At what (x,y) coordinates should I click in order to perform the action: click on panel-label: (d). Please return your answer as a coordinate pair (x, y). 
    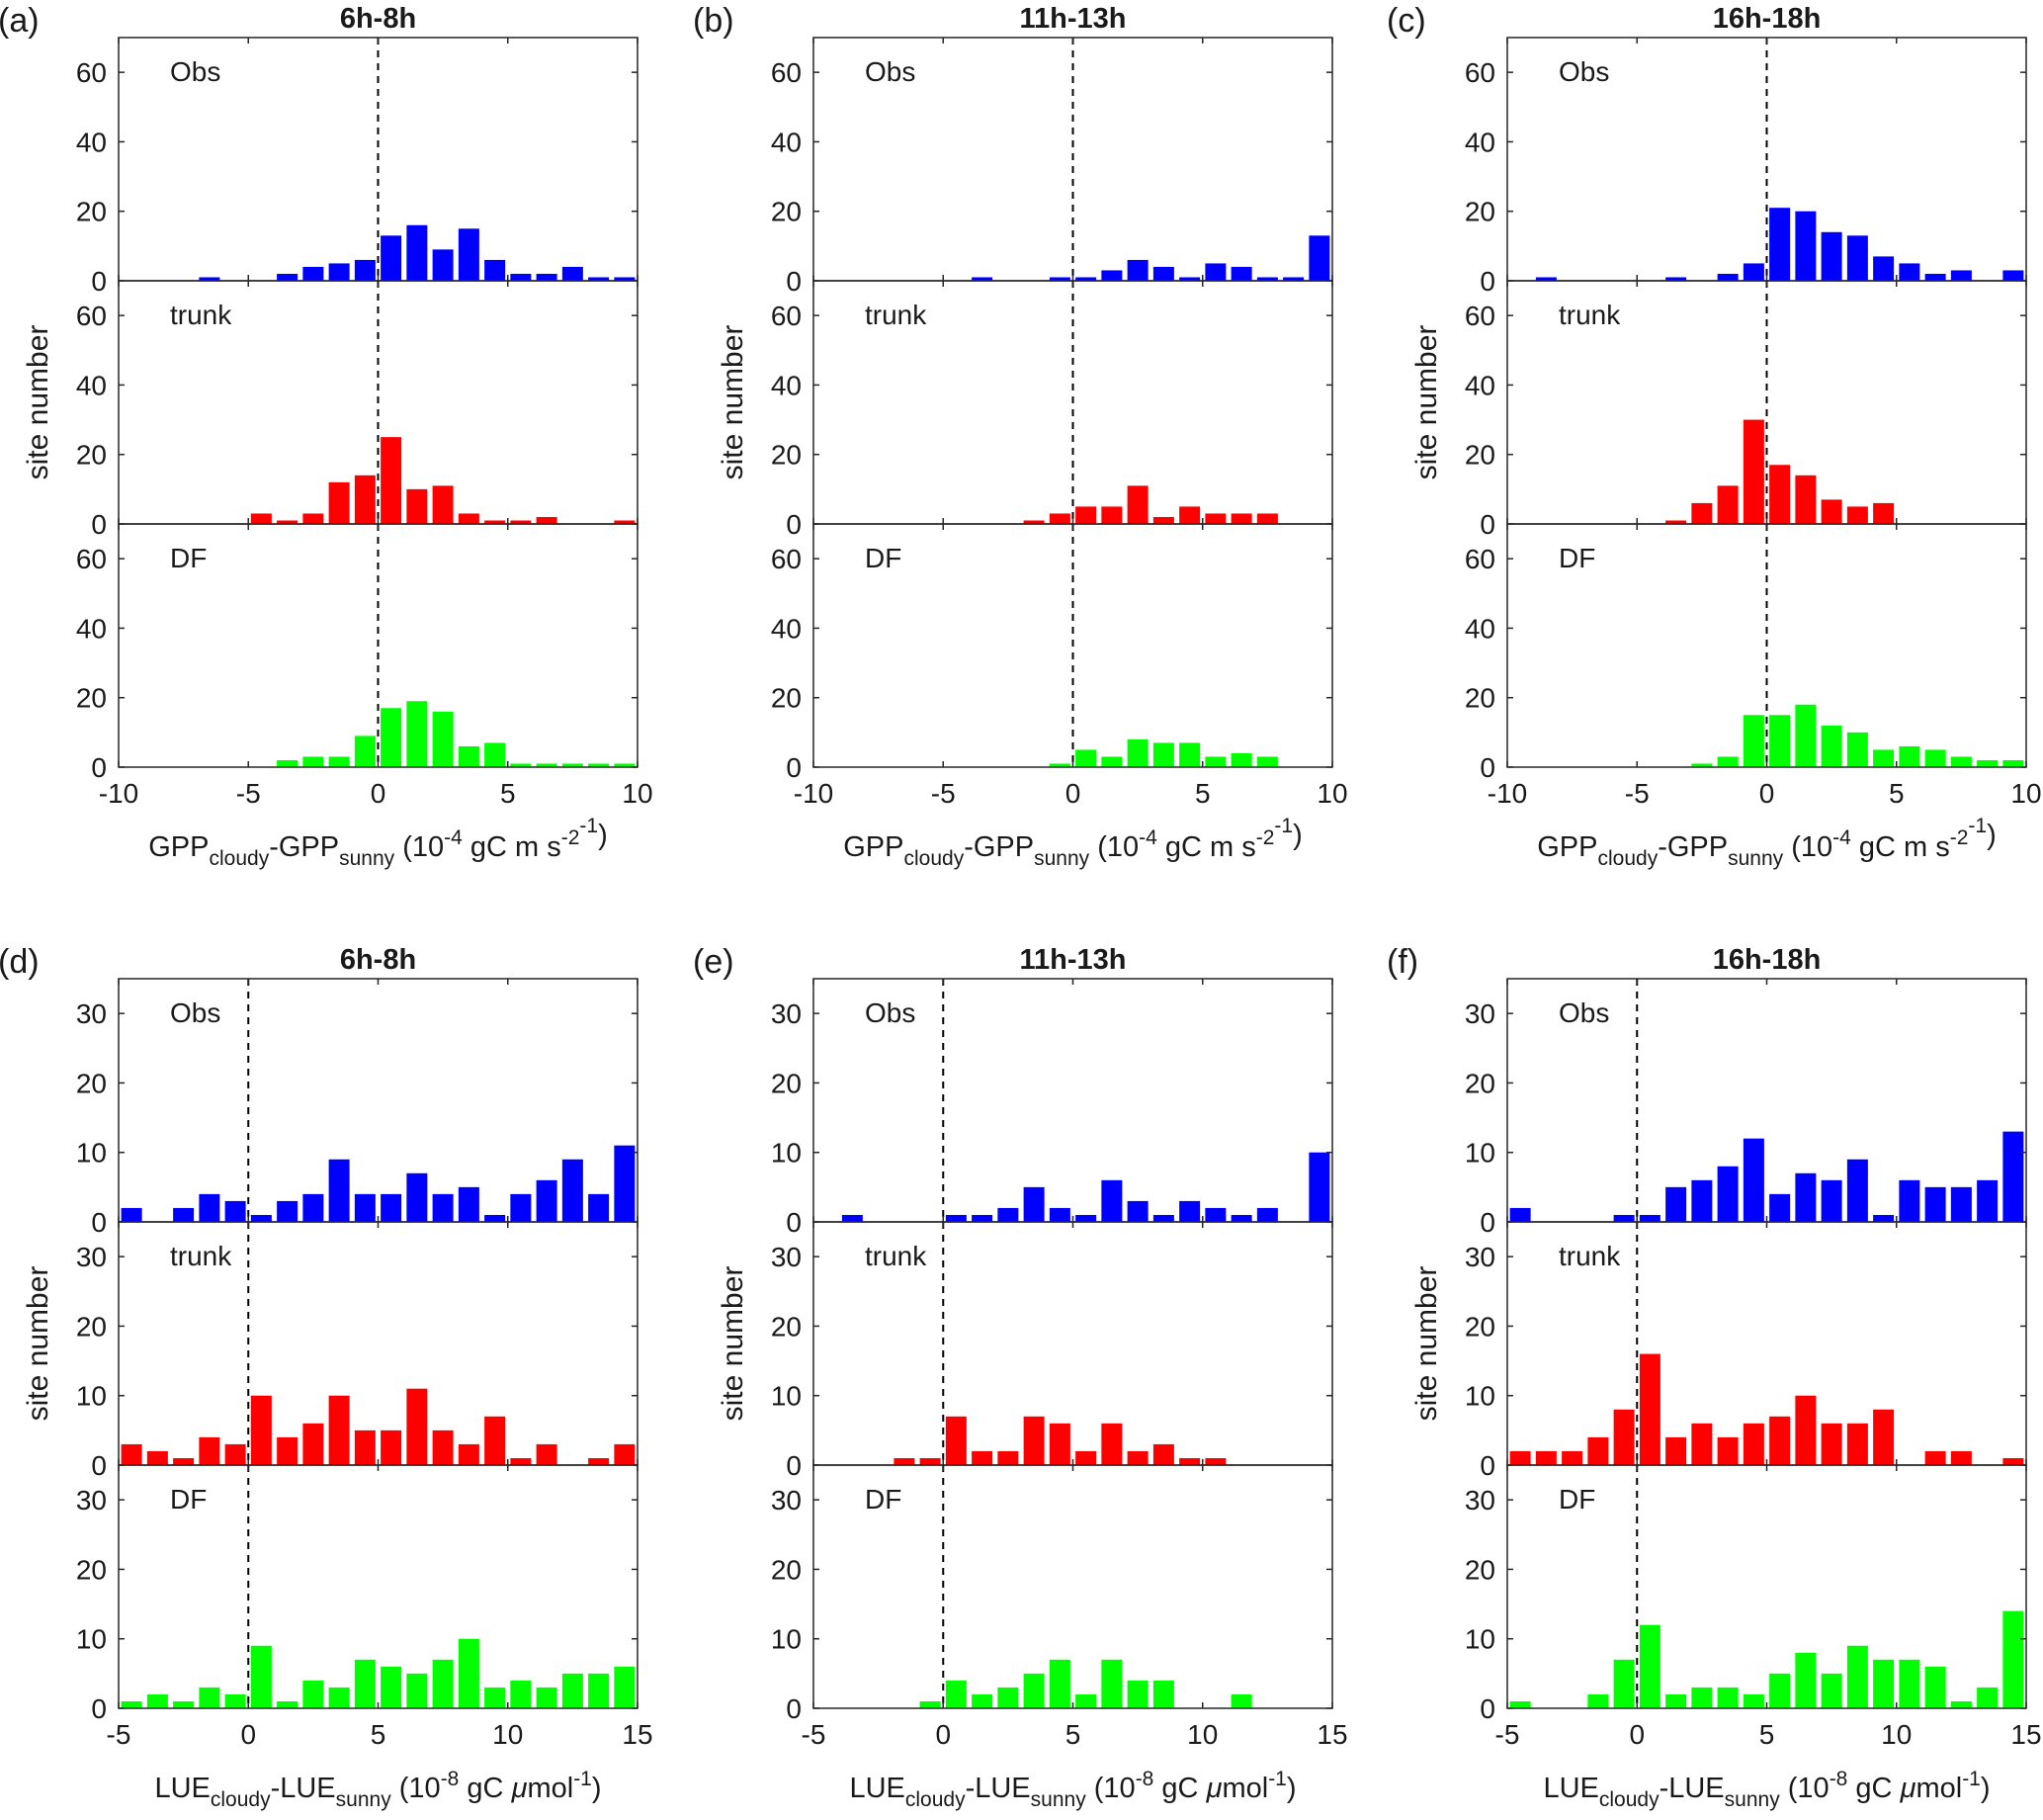
    Looking at the image, I should click on (20, 962).